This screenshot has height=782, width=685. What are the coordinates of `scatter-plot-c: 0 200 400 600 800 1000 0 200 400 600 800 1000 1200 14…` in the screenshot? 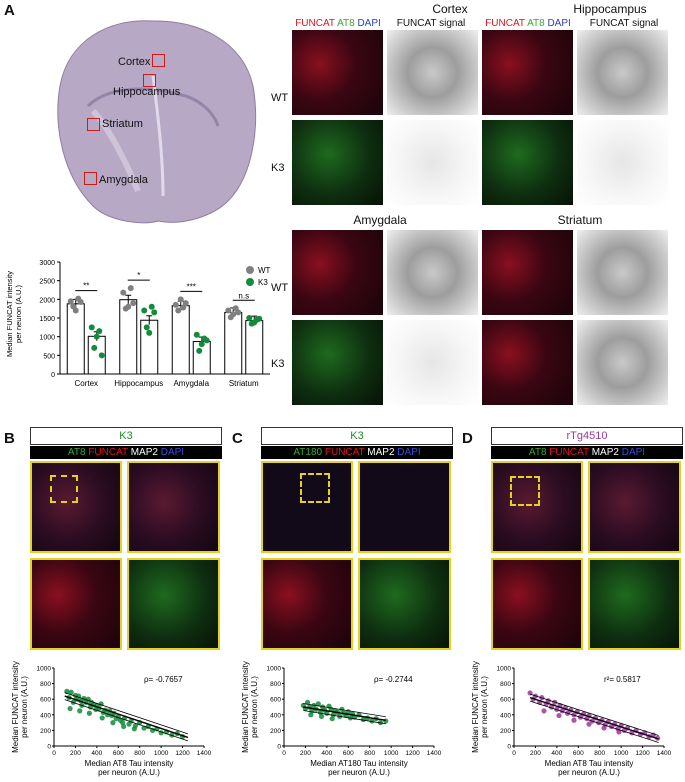 It's located at (341, 719).